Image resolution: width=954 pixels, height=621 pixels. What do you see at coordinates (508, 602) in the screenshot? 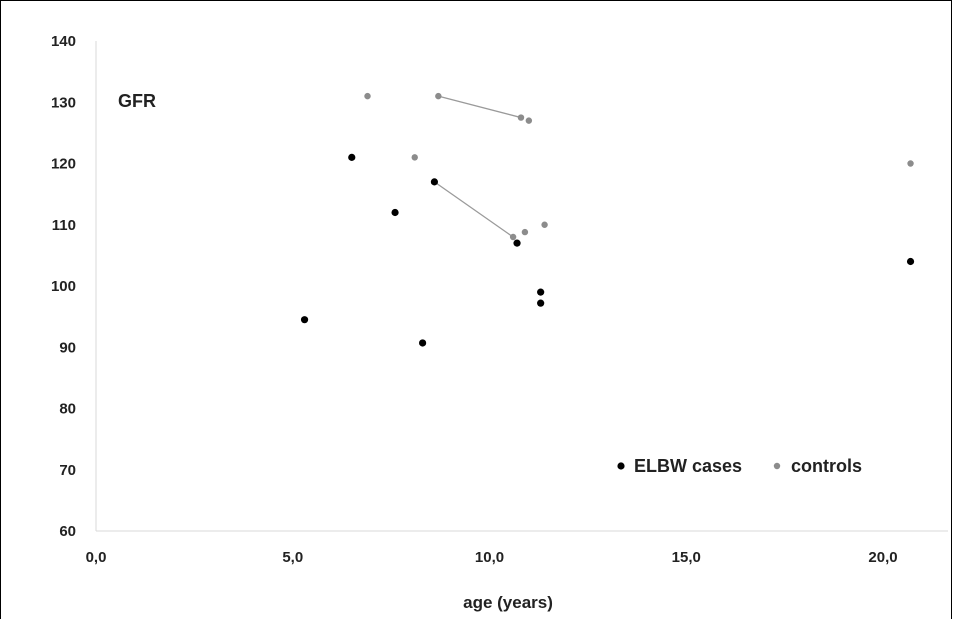
I see `x-axis-title: age (years)` at bounding box center [508, 602].